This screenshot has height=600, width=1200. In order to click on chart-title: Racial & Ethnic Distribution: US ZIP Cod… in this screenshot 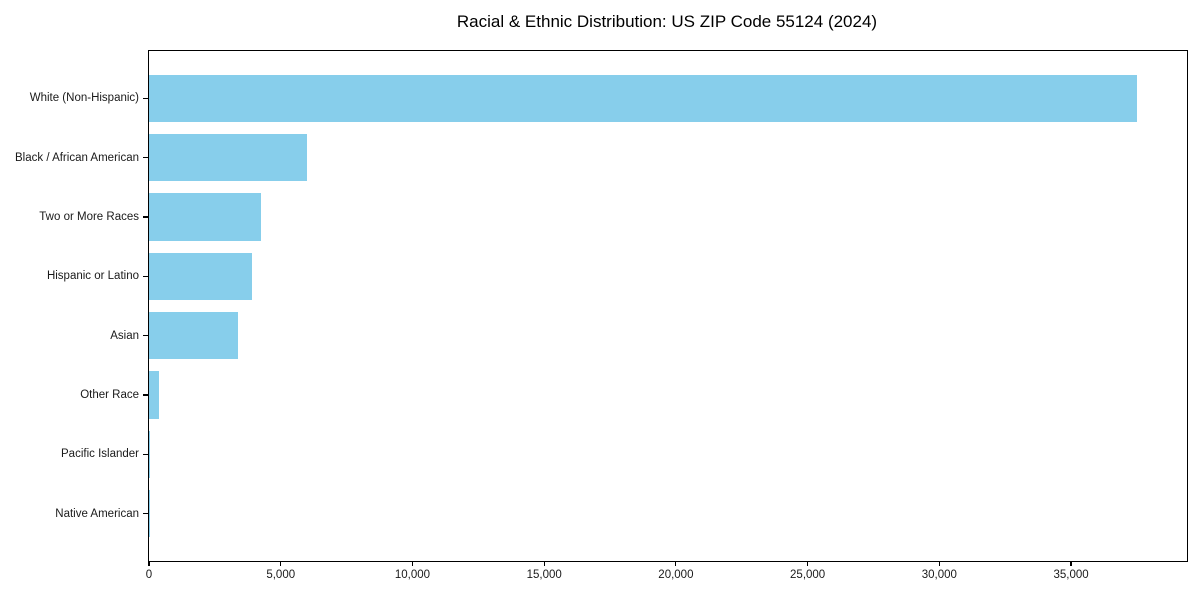, I will do `click(667, 21)`.